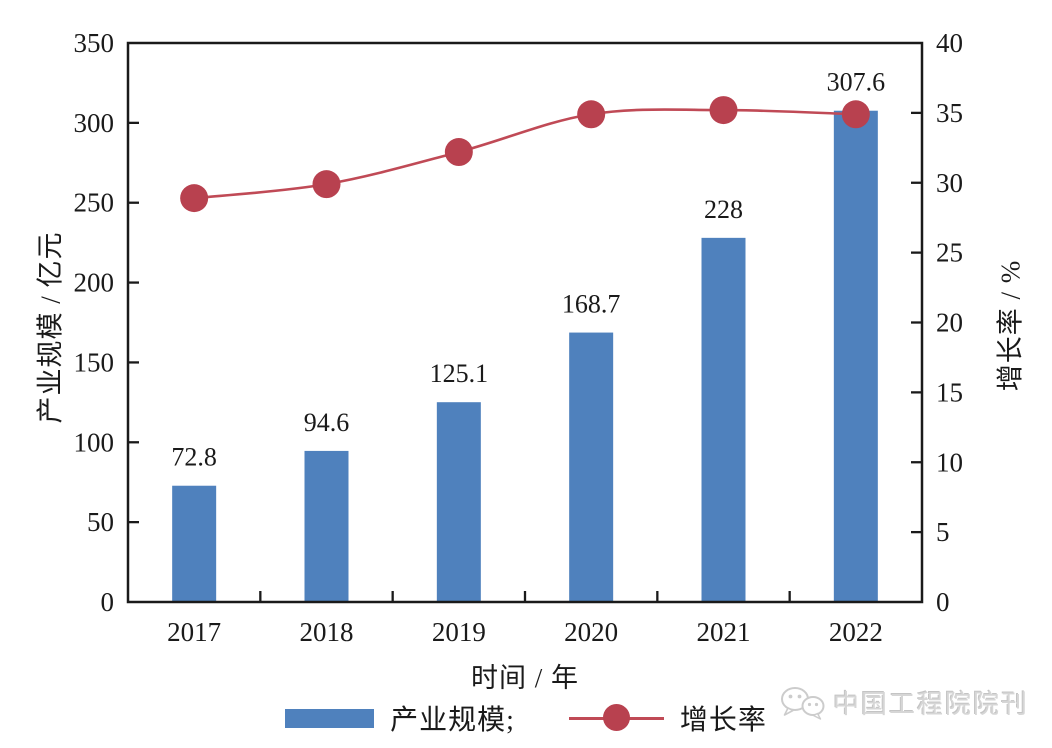 The height and width of the screenshot is (748, 1052). I want to click on right-axis-tick-label: 0, so click(943, 602).